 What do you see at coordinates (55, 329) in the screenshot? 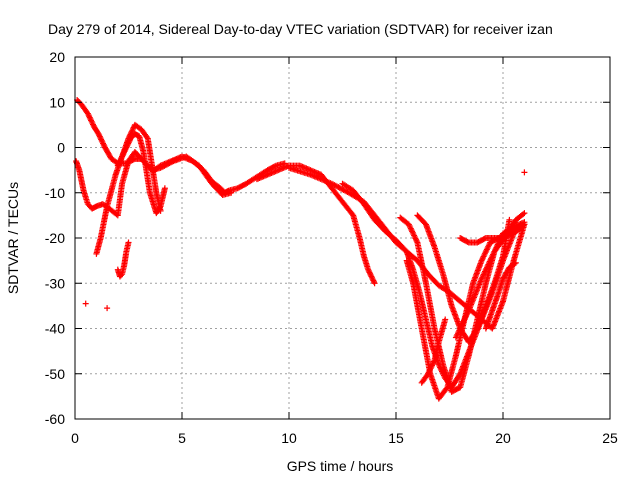
I see `y-tick-label: -40` at bounding box center [55, 329].